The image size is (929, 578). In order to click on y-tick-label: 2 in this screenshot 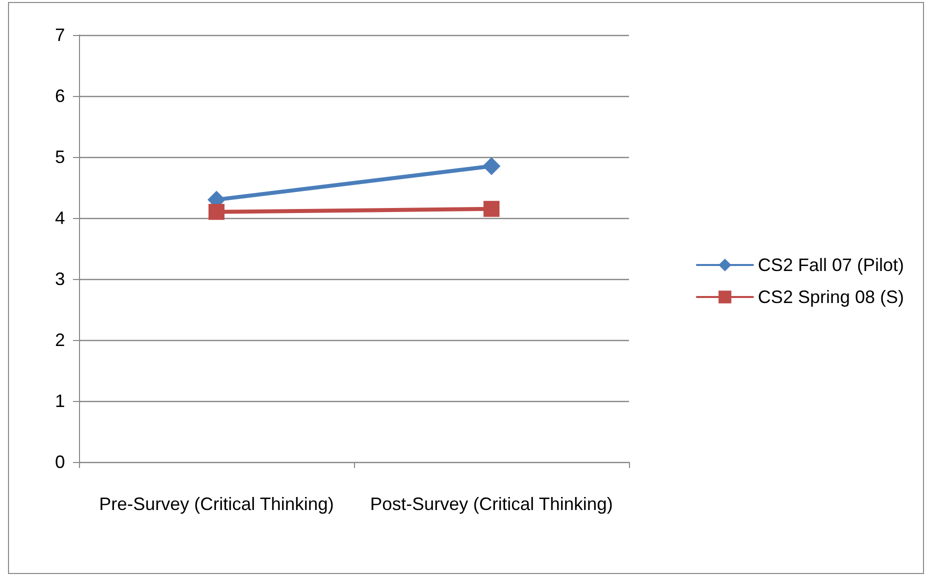, I will do `click(59, 340)`.